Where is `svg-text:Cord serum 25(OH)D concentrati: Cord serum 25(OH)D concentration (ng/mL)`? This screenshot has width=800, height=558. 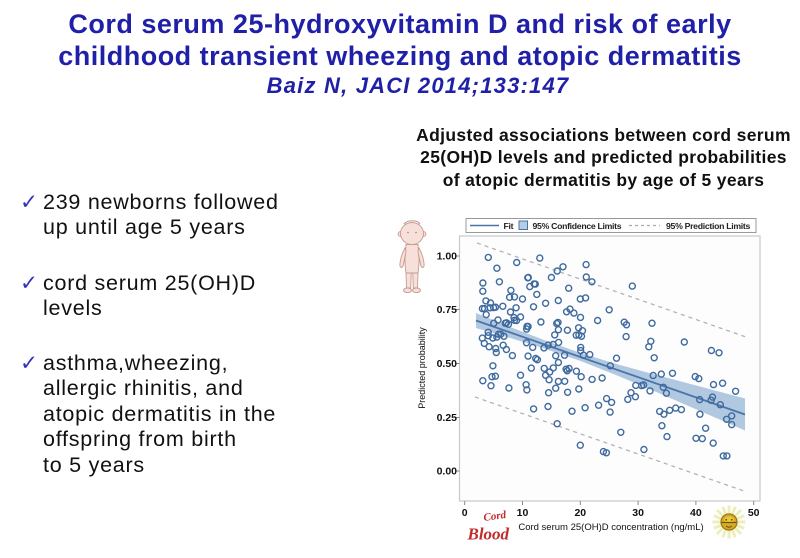 svg-text:Cord serum 25(OH)D concentrati: Cord serum 25(OH)D concentration (ng/mL) is located at coordinates (610, 527).